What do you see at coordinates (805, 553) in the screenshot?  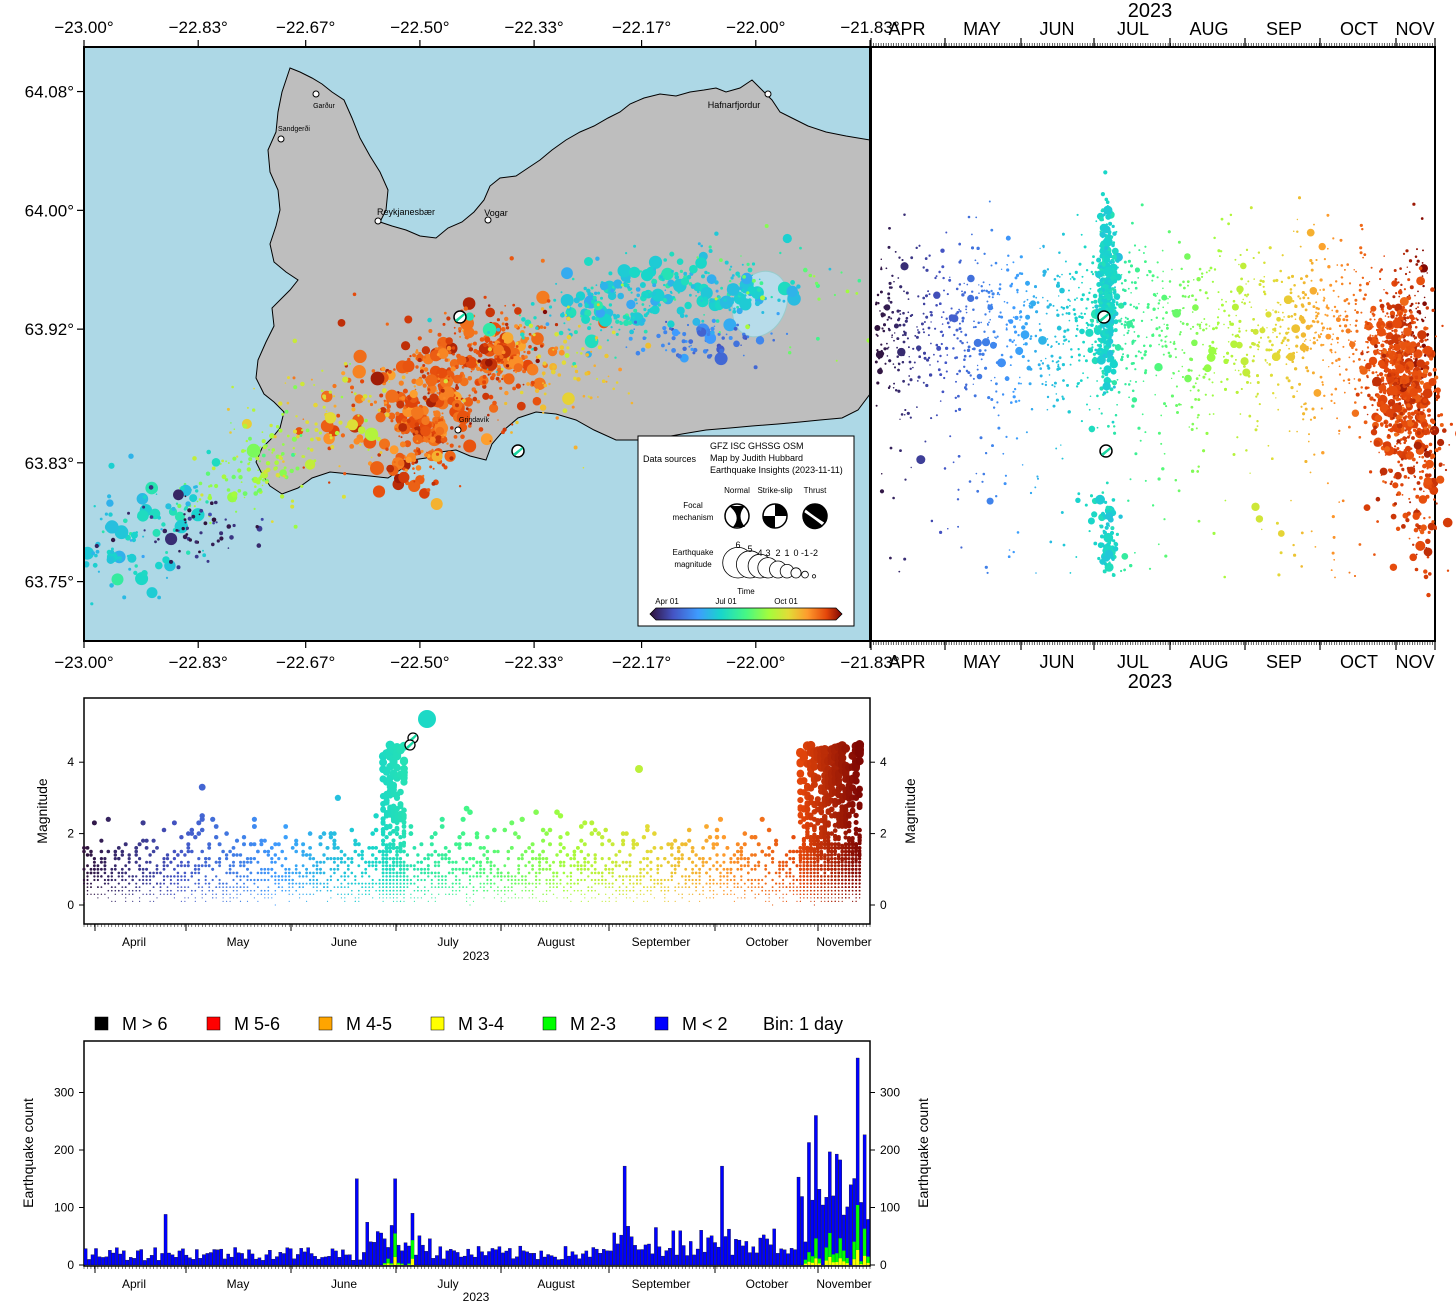 I see `legend-mag-value: -1` at bounding box center [805, 553].